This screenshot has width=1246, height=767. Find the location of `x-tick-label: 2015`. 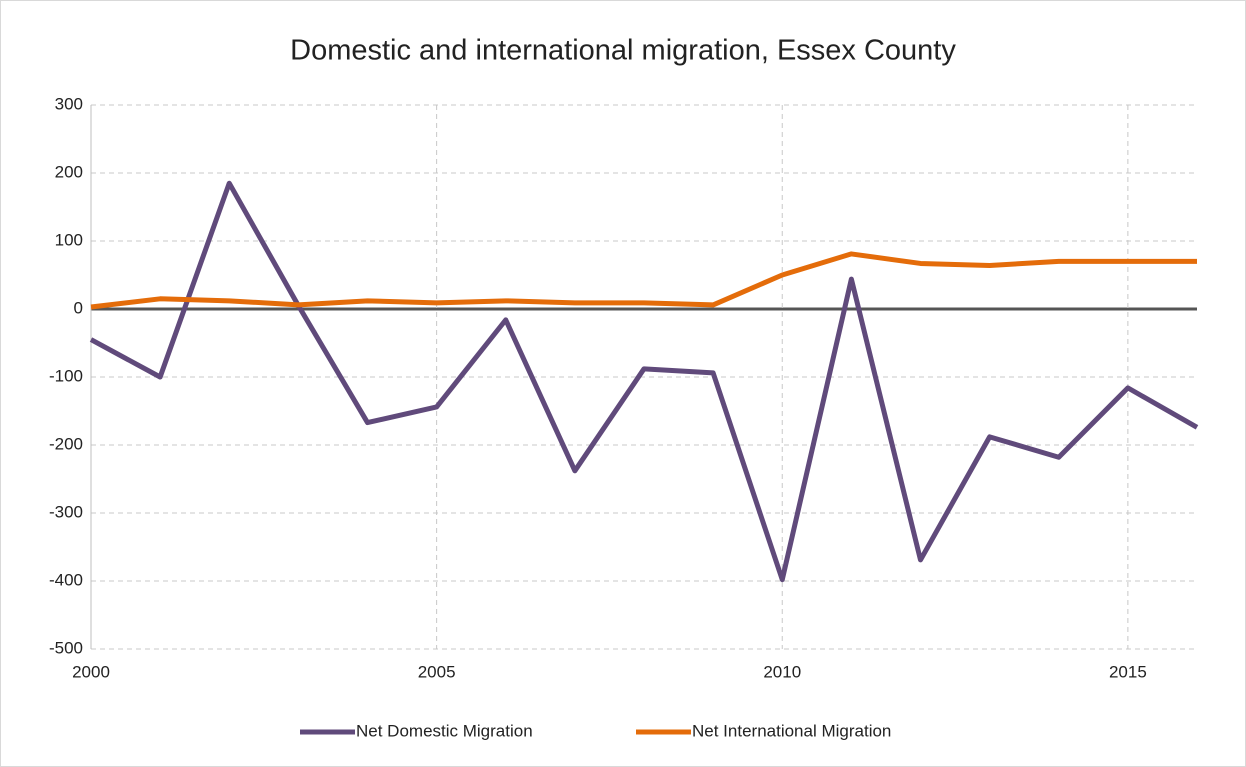

x-tick-label: 2015 is located at coordinates (1128, 671).